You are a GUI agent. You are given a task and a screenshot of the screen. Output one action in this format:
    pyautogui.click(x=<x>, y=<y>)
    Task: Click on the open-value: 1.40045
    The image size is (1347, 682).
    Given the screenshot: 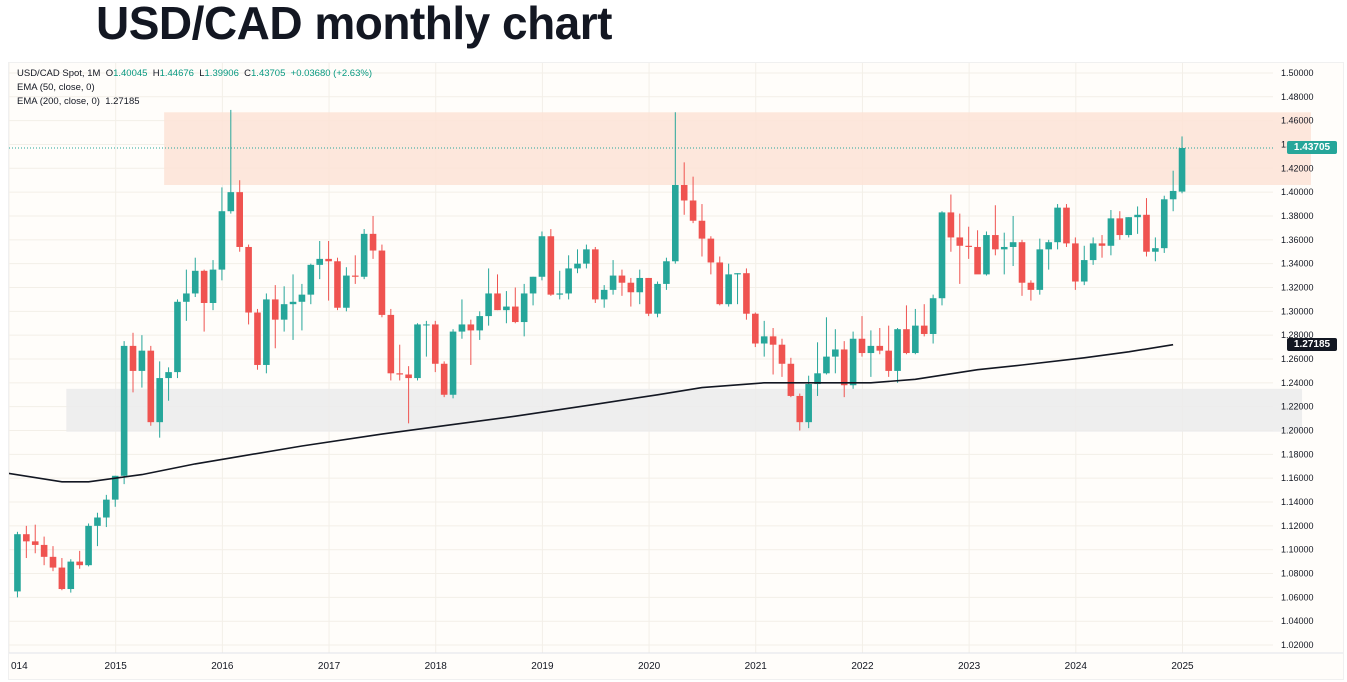 What is the action you would take?
    pyautogui.click(x=130, y=73)
    